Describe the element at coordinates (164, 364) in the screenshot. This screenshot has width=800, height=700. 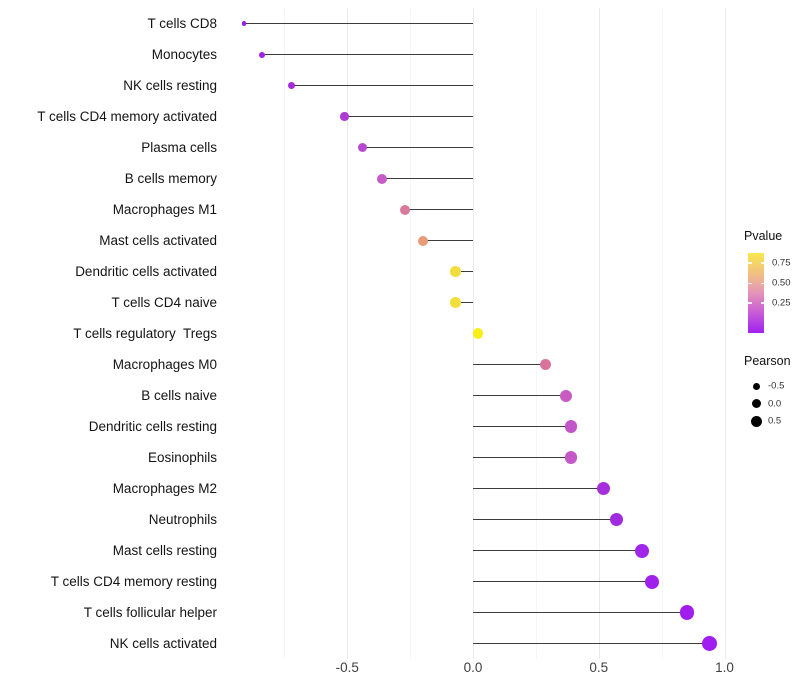
I see `y-axis-label: Macrophages M0` at that location.